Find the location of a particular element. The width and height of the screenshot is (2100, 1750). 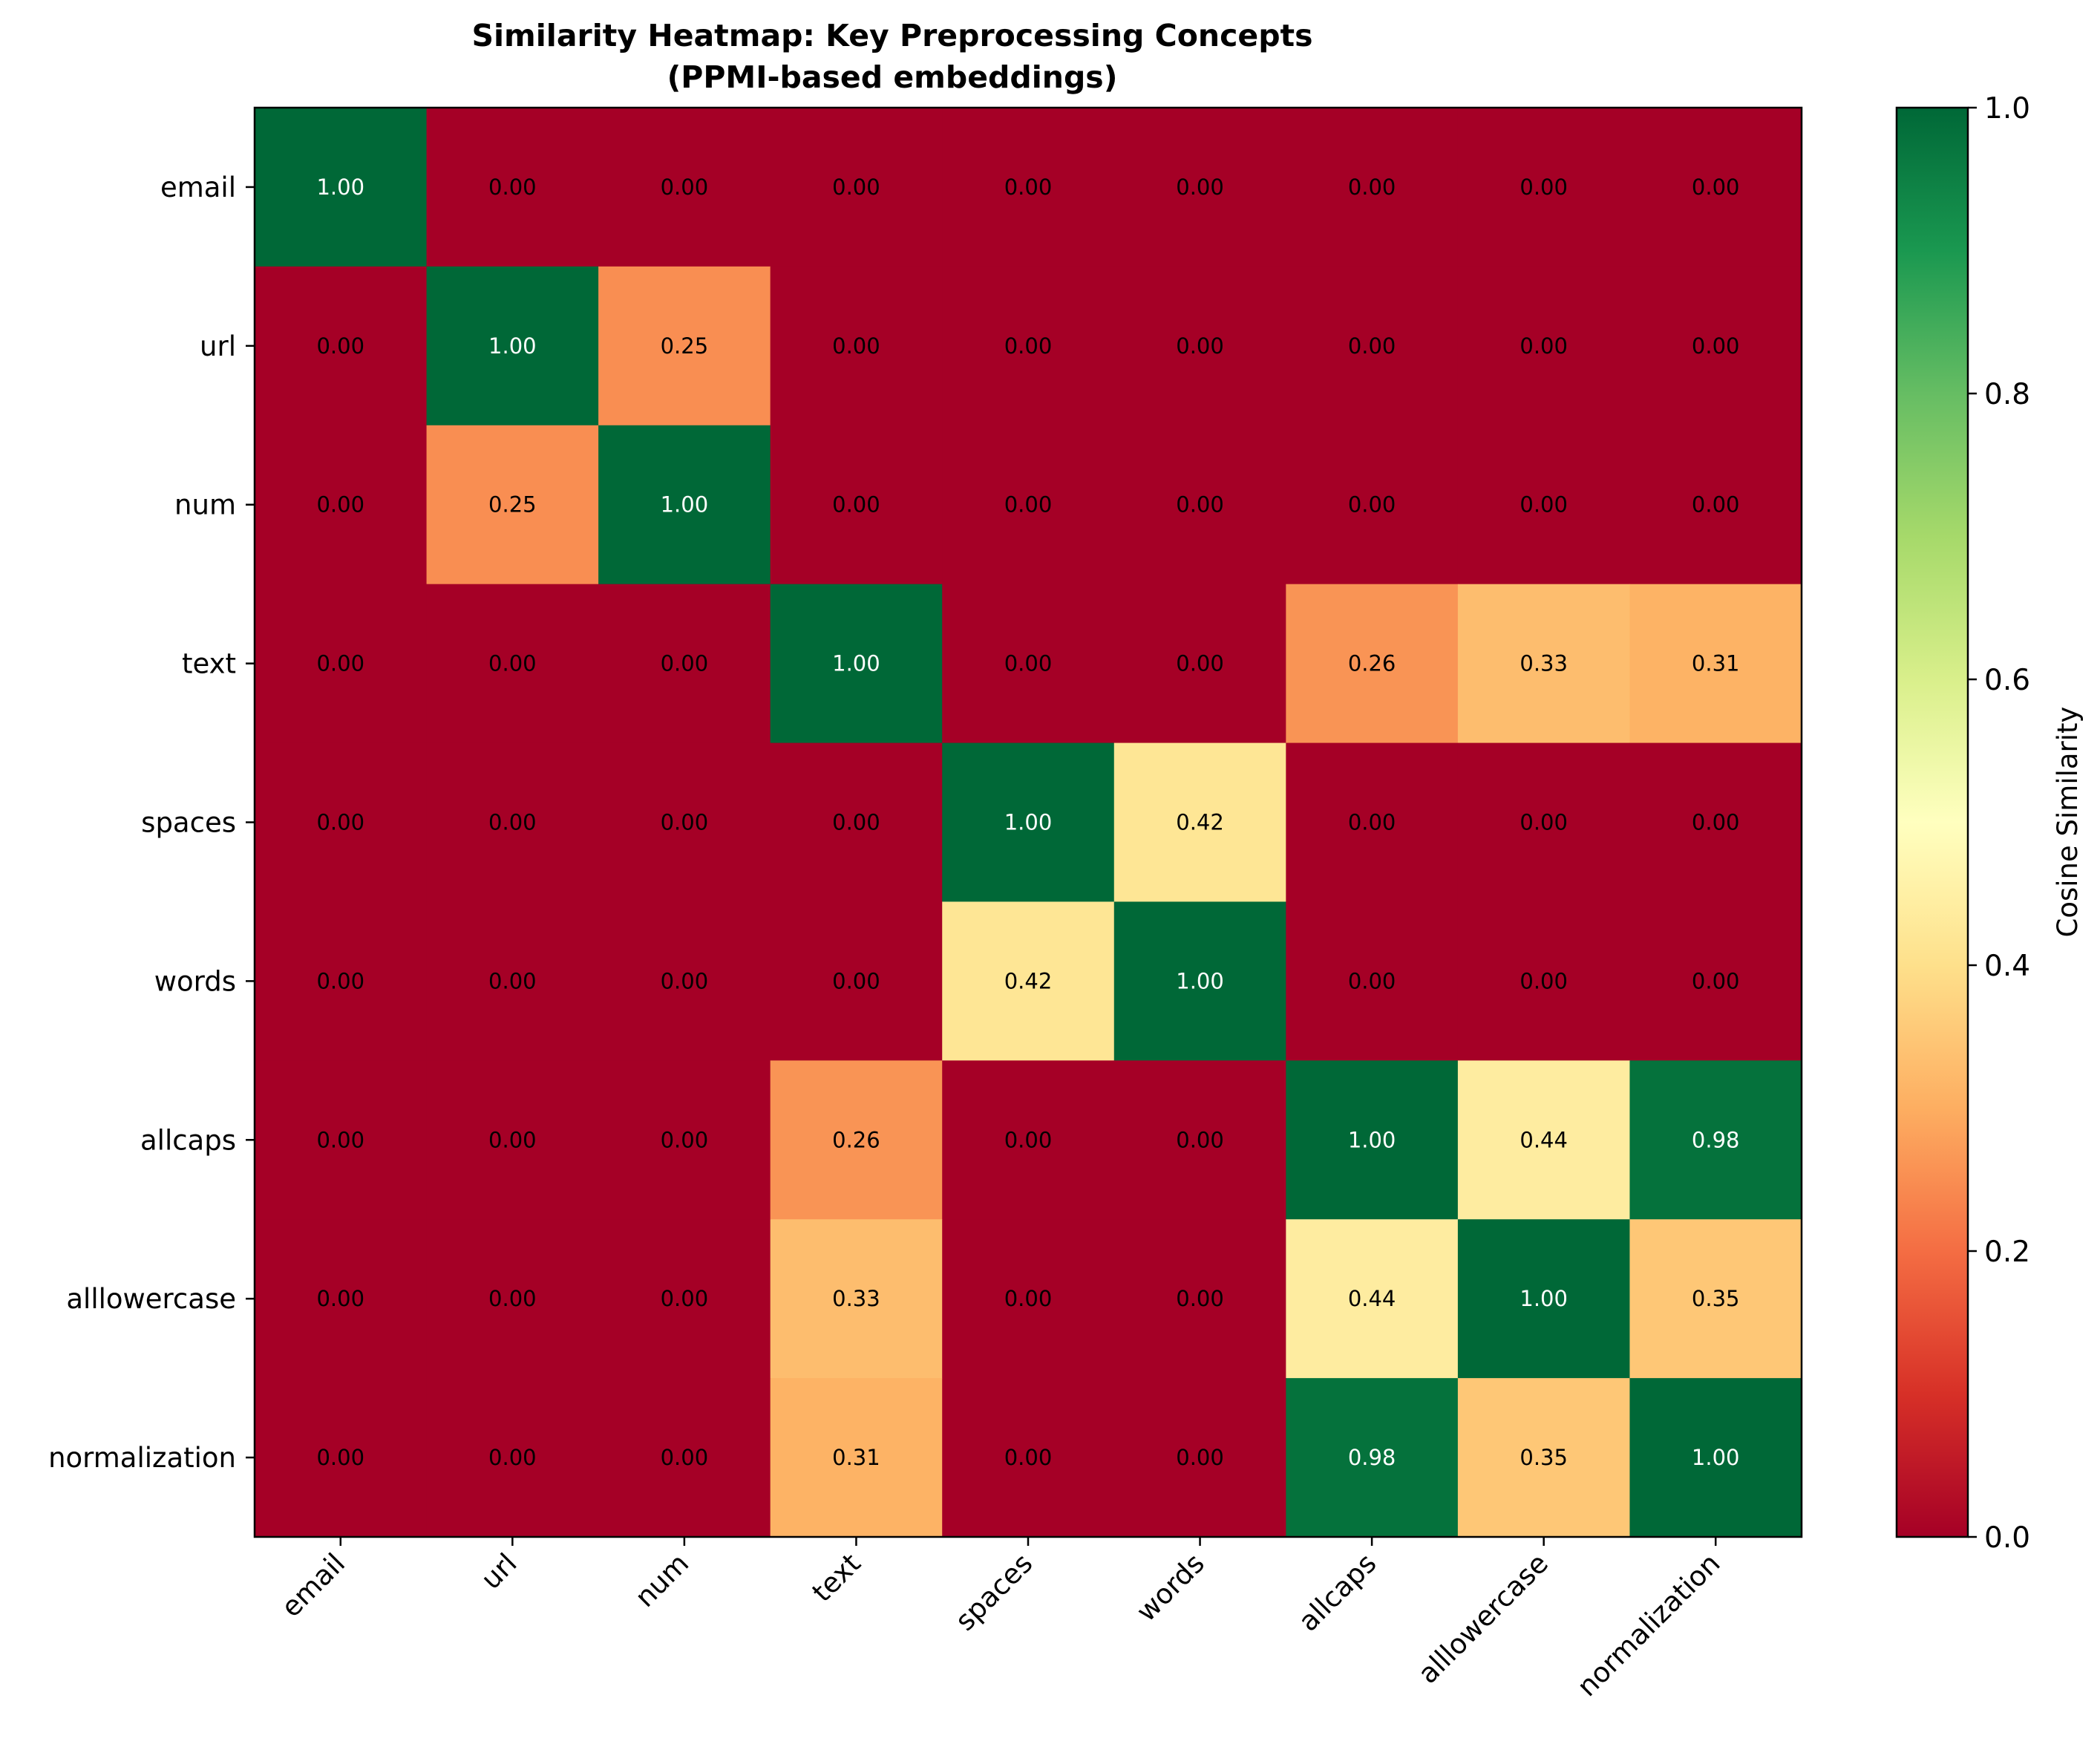

heatmap-cell-value: 0.44 is located at coordinates (1544, 1139).